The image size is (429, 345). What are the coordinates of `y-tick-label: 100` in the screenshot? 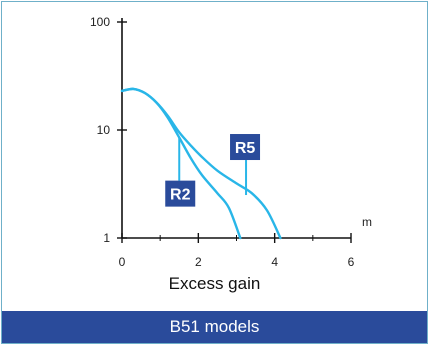 It's located at (100, 22).